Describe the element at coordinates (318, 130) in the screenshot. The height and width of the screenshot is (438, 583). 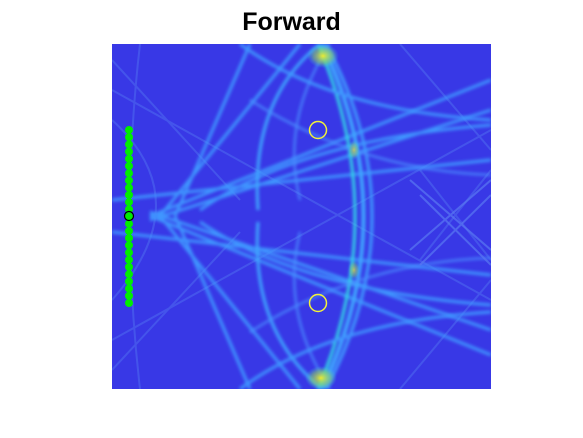
I see `target-circle-upper` at that location.